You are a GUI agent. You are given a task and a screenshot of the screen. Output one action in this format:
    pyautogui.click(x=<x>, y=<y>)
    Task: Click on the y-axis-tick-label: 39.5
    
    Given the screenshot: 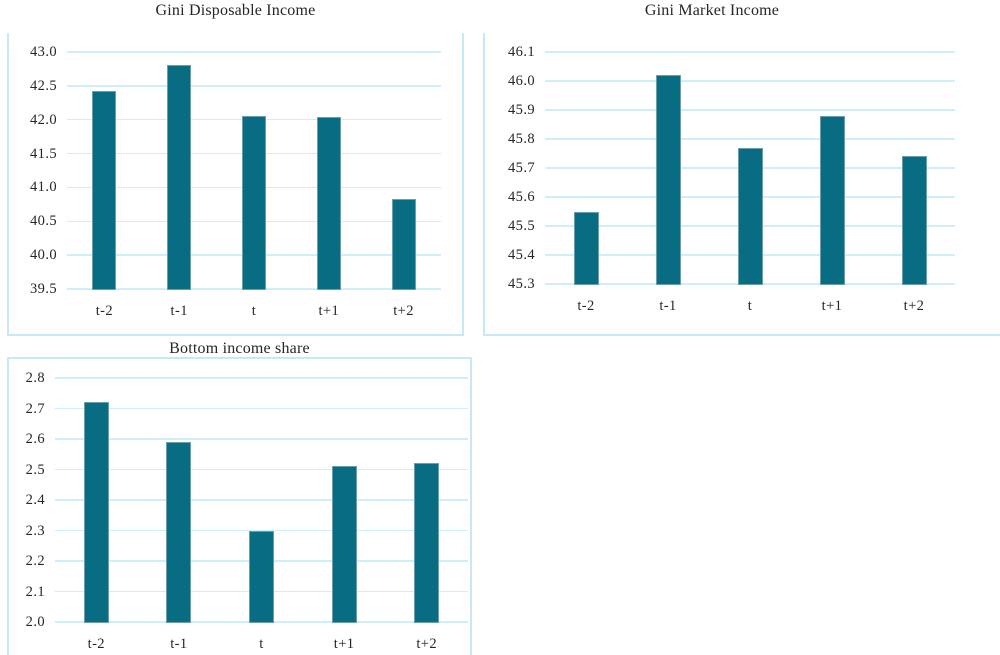 What is the action you would take?
    pyautogui.click(x=43, y=289)
    